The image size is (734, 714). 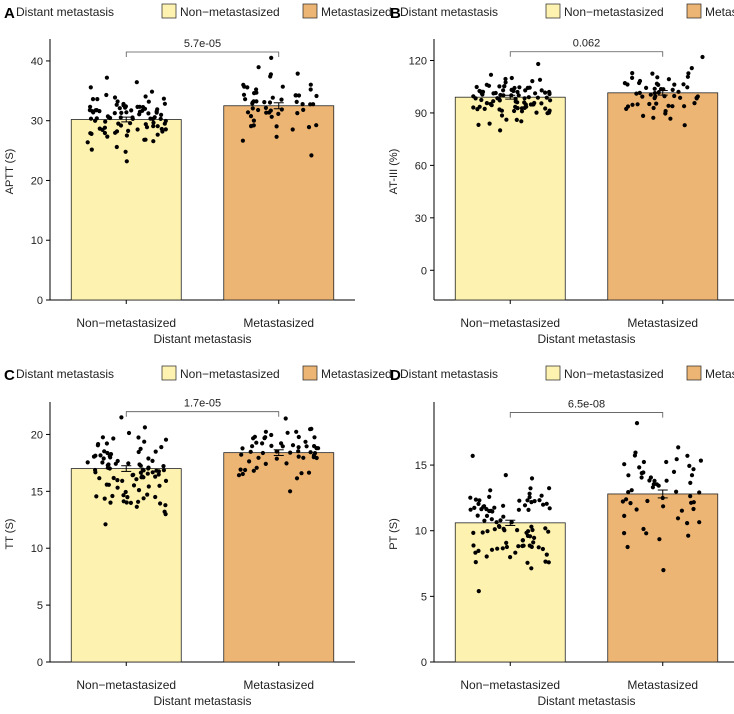 I want to click on panel-label: D, so click(x=395, y=375).